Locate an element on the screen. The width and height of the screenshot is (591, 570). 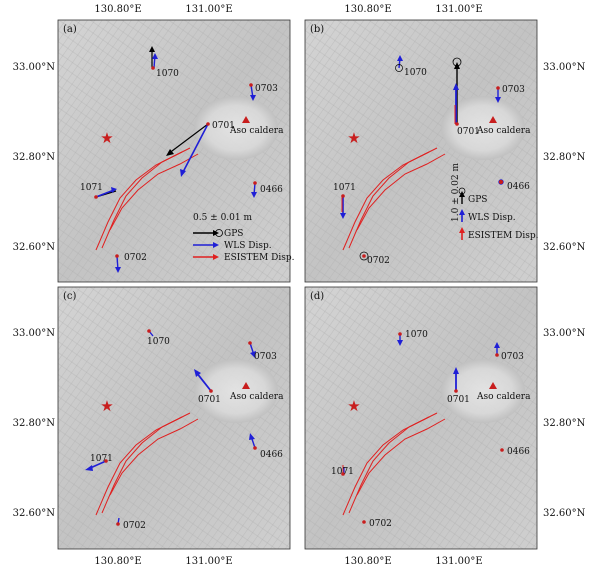
right-lat-label: 33.00°N is located at coordinates (564, 333).